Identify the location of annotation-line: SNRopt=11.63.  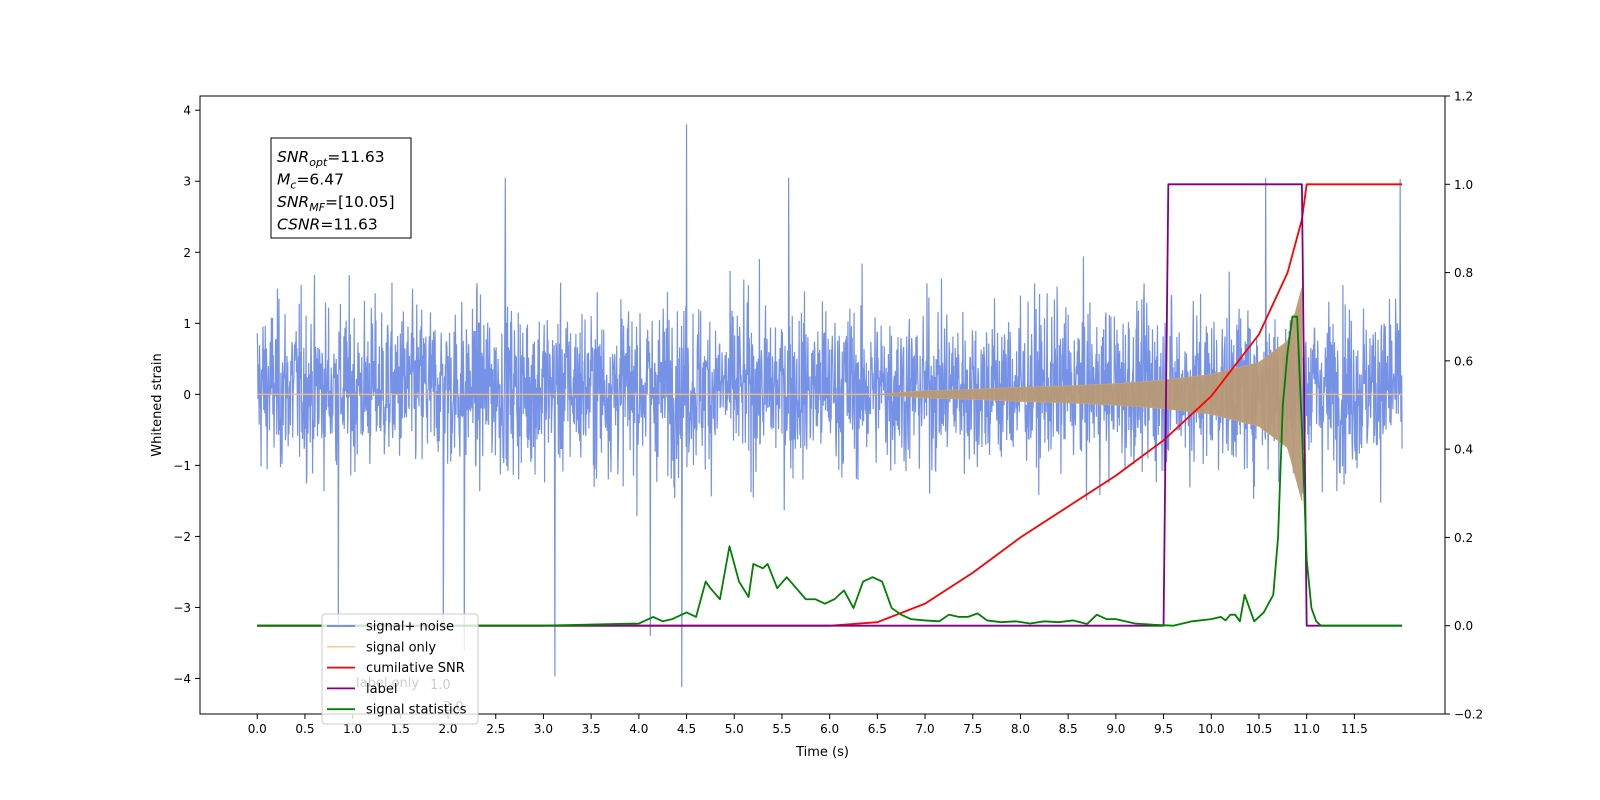
(331, 158).